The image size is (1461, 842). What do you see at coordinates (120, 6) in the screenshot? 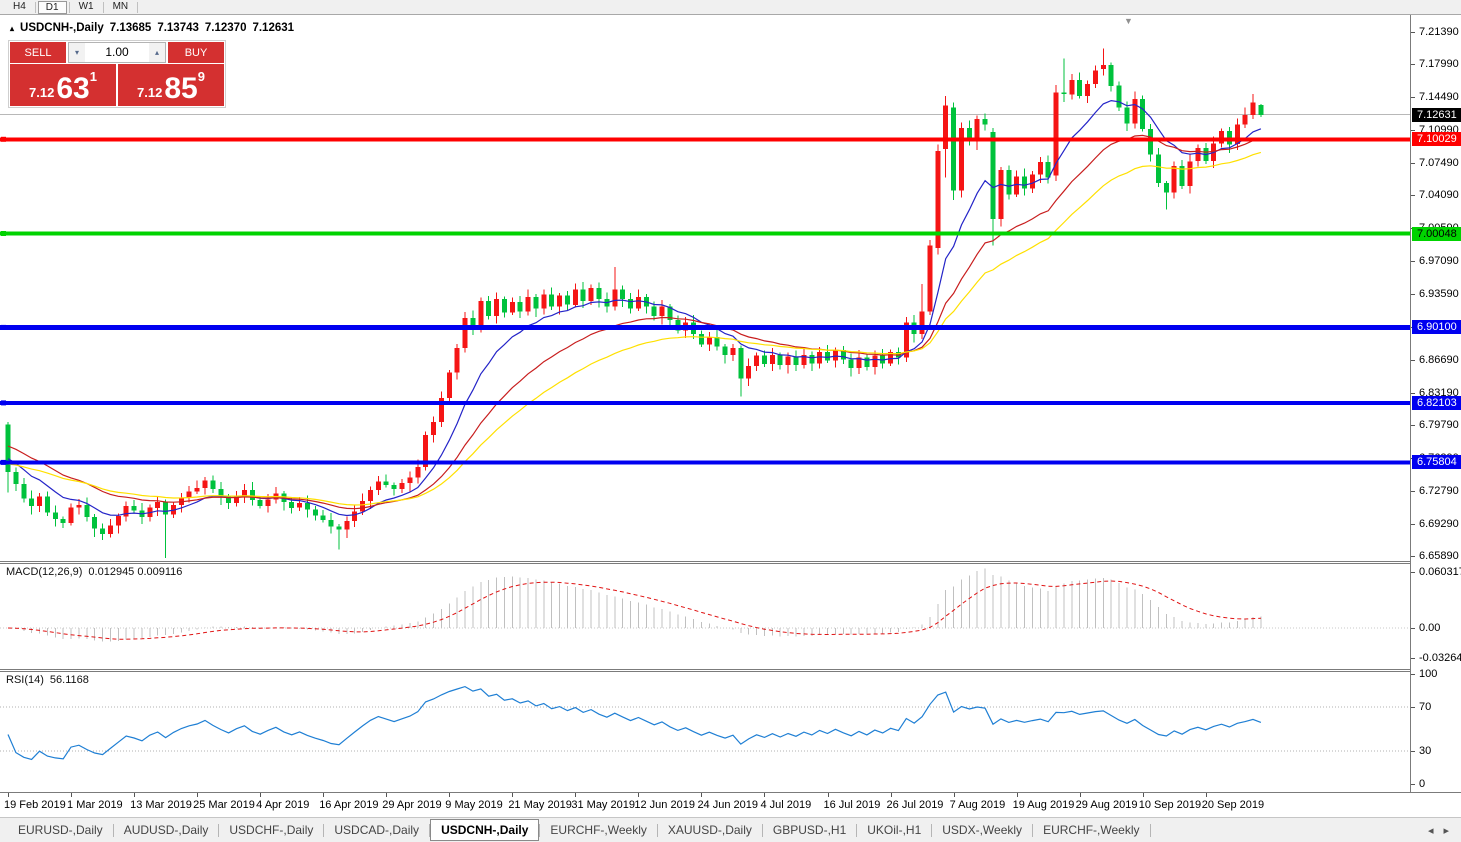
I see `timeframe-button-mn: MN` at bounding box center [120, 6].